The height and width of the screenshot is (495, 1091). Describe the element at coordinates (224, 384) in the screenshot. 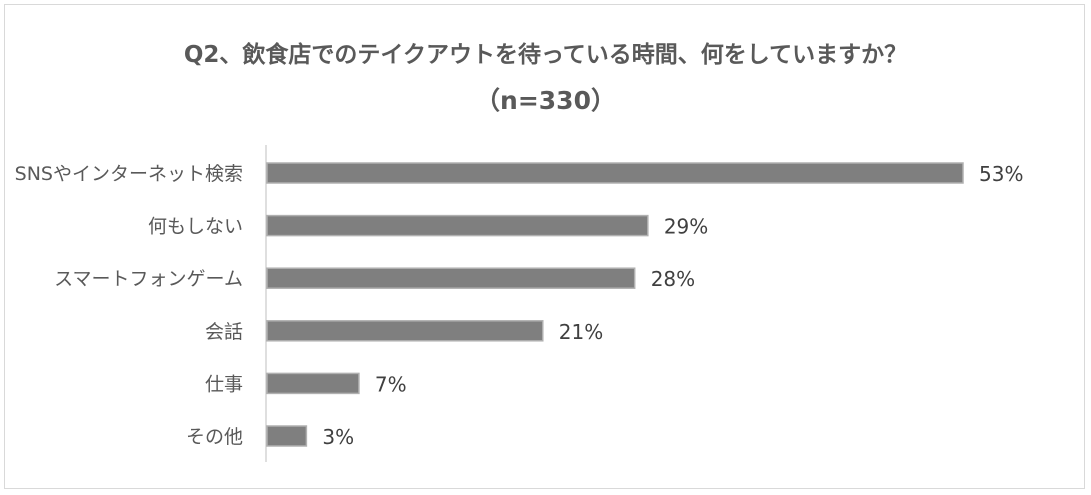

I see `category-label: 仕事` at that location.